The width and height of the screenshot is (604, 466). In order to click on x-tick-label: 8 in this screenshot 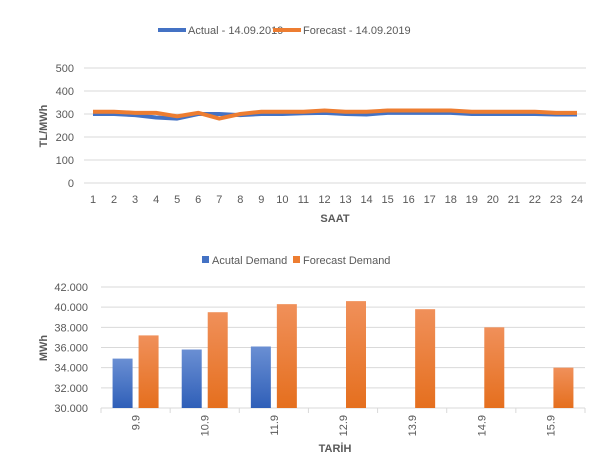, I will do `click(240, 200)`.